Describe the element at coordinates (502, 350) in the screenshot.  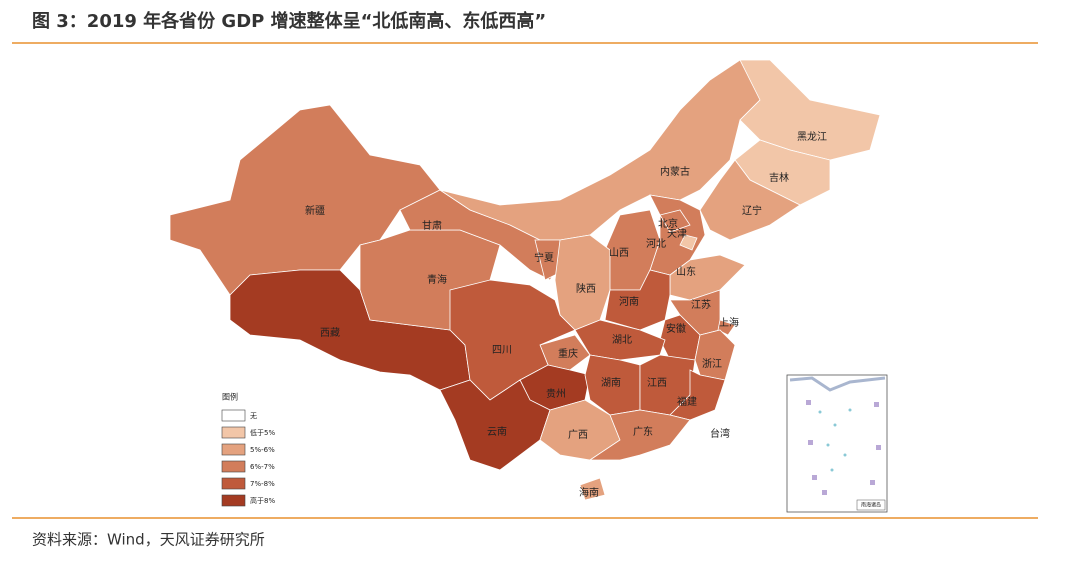
I see `province-label: 四川` at that location.